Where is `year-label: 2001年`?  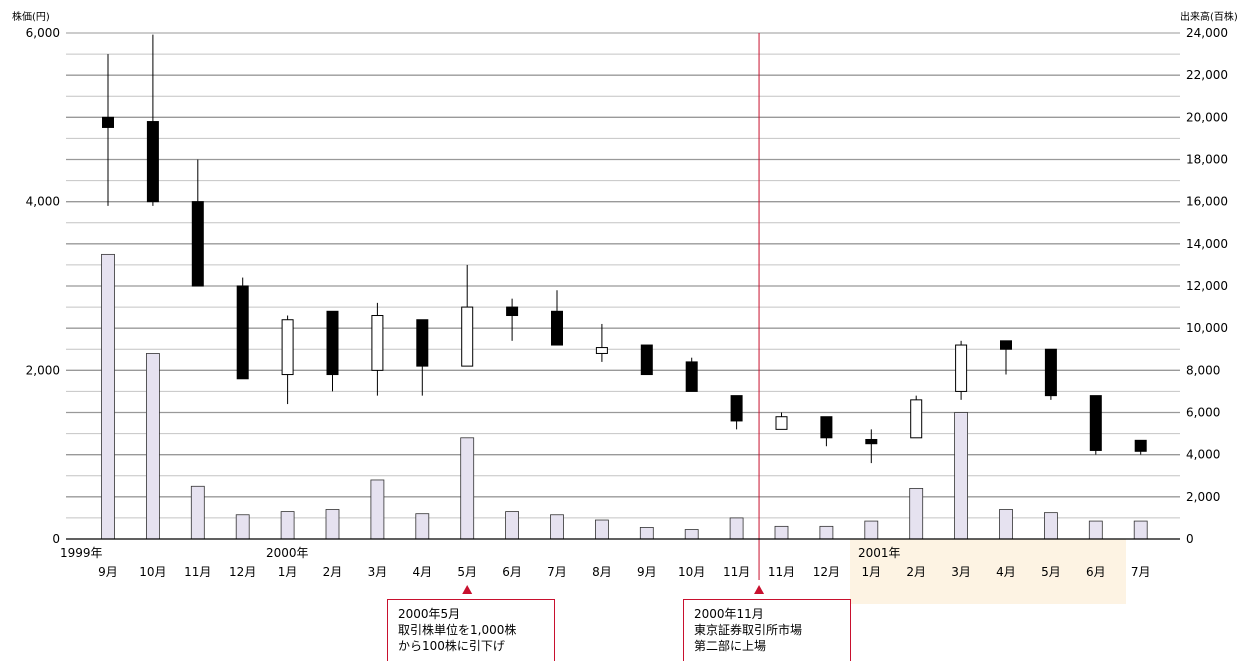 year-label: 2001年 is located at coordinates (879, 553).